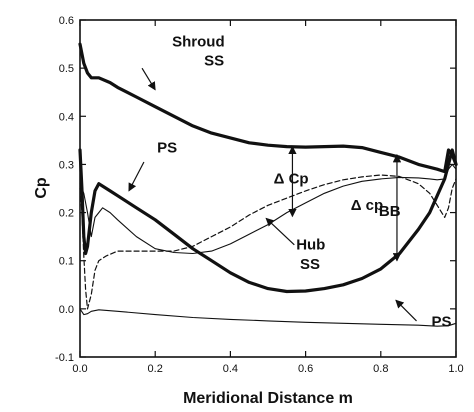  I want to click on annotation-label: Δ cp, so click(367, 205).